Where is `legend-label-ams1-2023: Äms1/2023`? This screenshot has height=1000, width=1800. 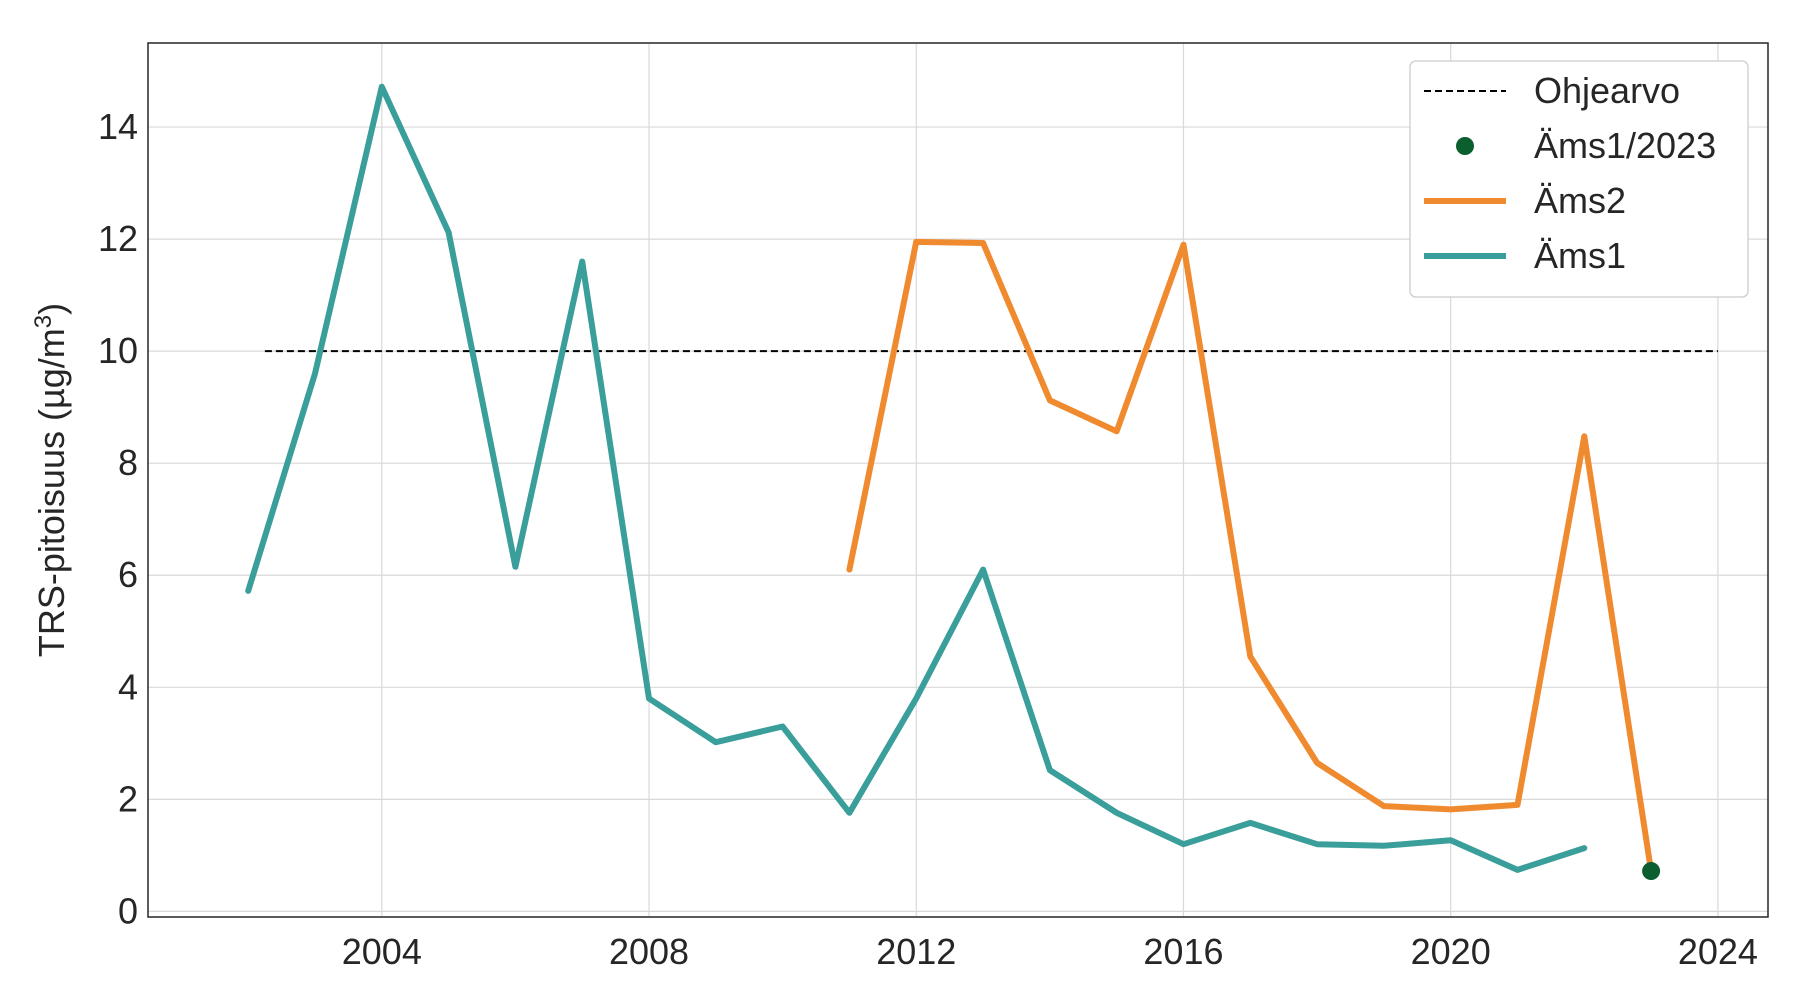
legend-label-ams1-2023: Äms1/2023 is located at coordinates (1625, 145).